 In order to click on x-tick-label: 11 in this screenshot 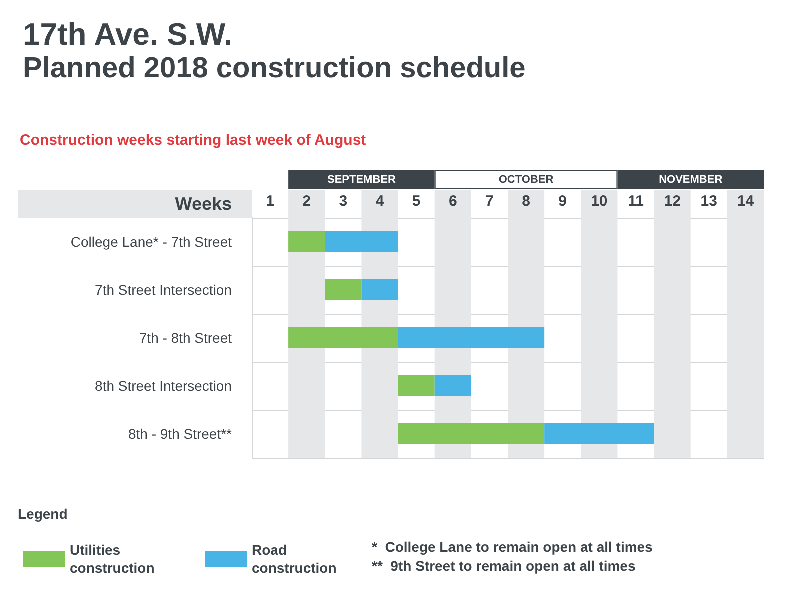, I will do `click(636, 201)`.